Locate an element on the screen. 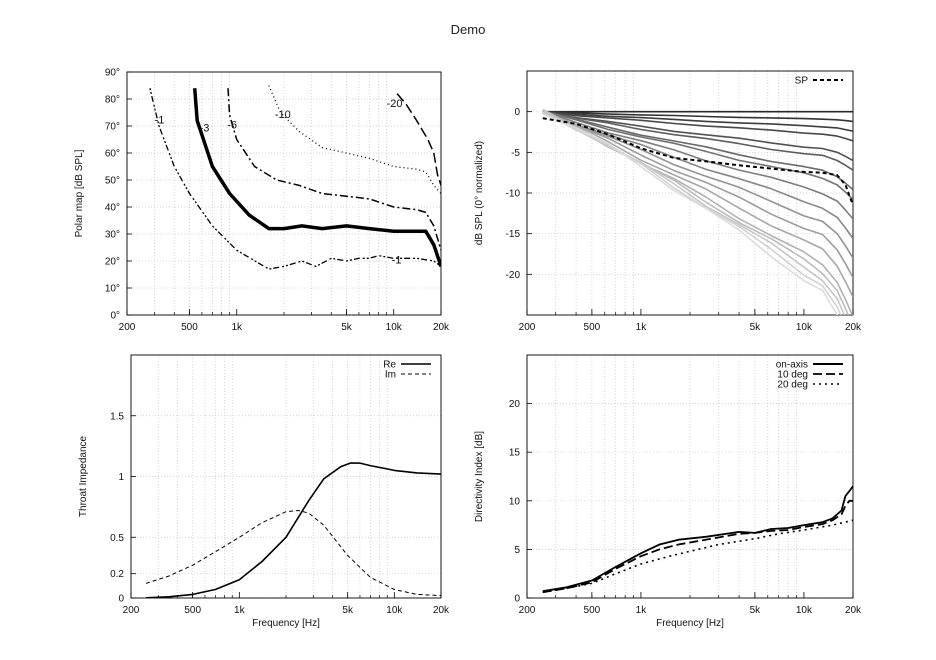  y-tick-label: 50° is located at coordinates (112, 181).